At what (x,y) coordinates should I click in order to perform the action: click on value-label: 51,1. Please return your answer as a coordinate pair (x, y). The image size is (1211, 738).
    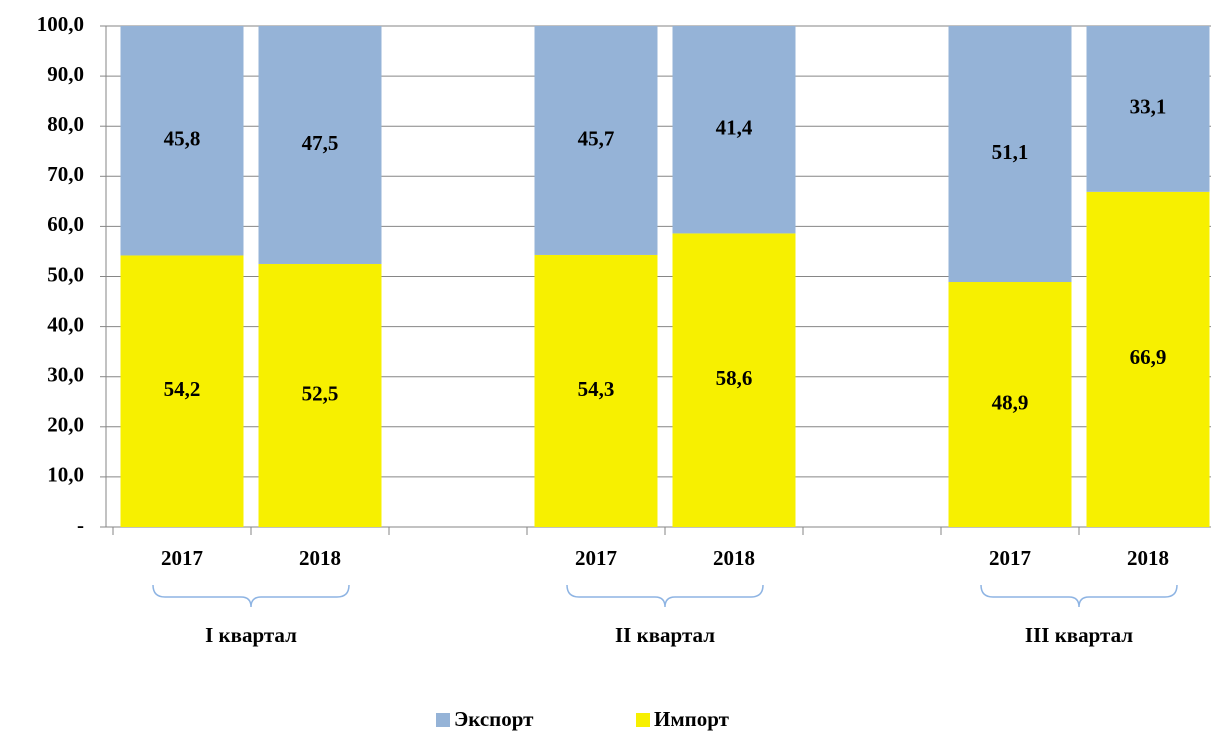
    Looking at the image, I should click on (1010, 152).